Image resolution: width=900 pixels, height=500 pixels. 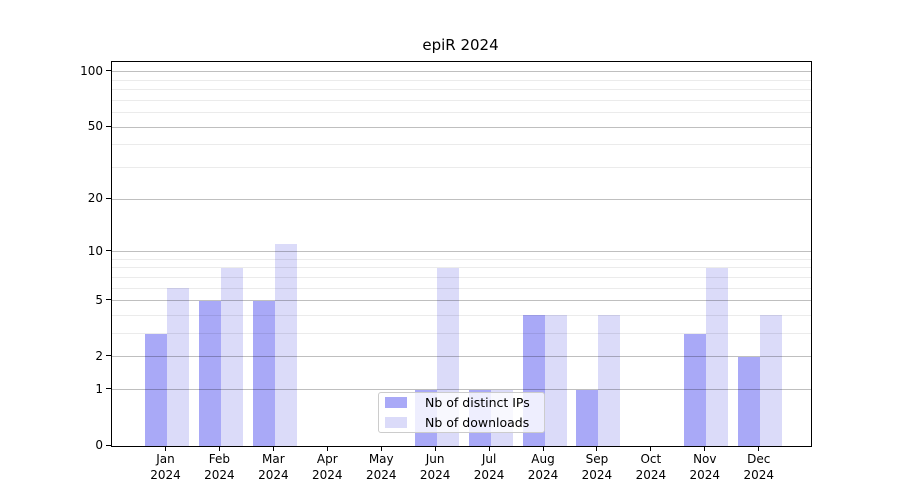 What do you see at coordinates (543, 459) in the screenshot?
I see `x-tick-month: Aug` at bounding box center [543, 459].